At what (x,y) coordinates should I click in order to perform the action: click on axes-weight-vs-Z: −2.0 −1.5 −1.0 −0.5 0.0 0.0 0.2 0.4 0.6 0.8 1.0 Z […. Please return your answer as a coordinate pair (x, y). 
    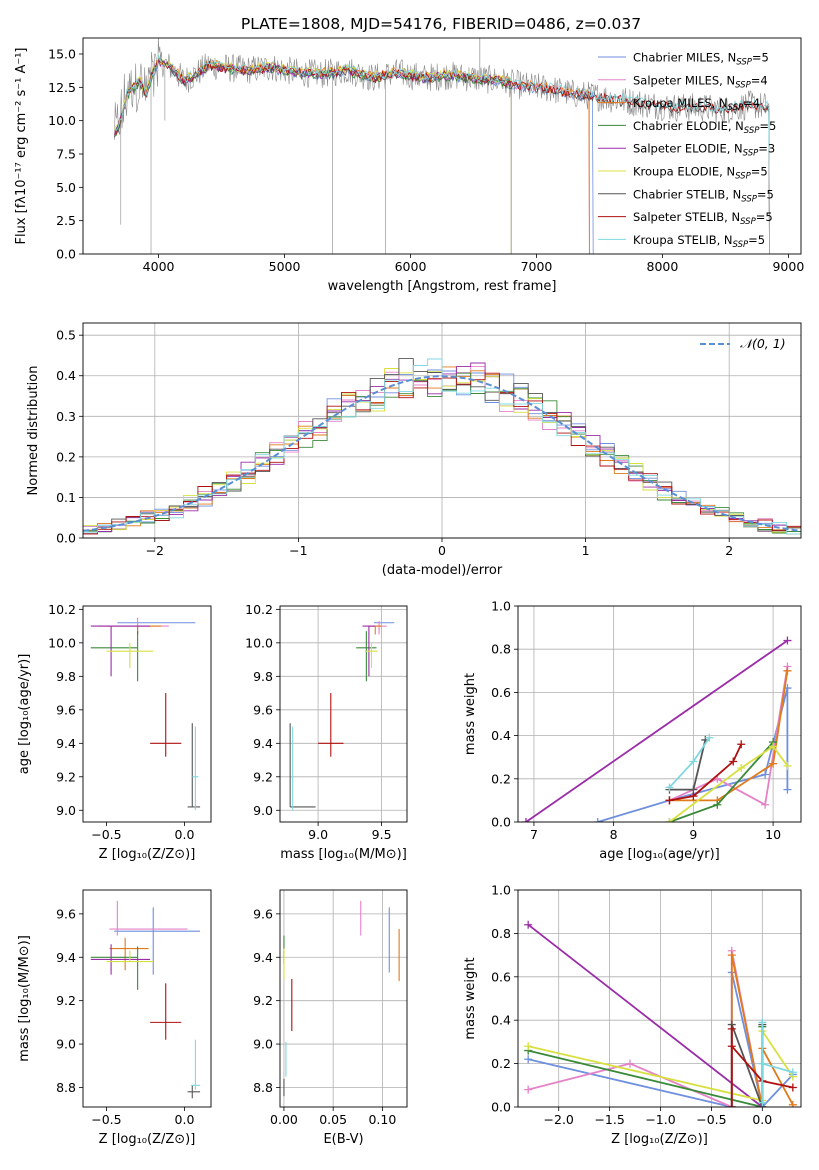
    Looking at the image, I should click on (632, 1015).